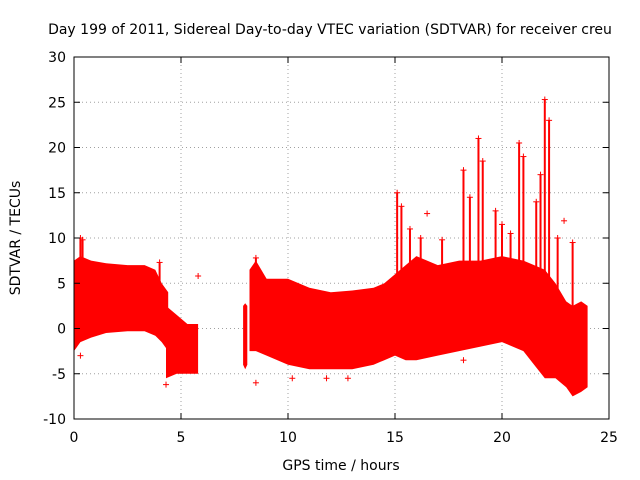 The image size is (640, 480). Describe the element at coordinates (74, 438) in the screenshot. I see `x-tick-label: 0` at that location.